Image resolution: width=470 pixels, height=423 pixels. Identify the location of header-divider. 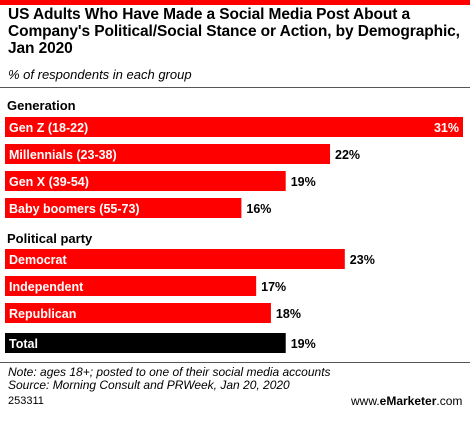
(235, 87).